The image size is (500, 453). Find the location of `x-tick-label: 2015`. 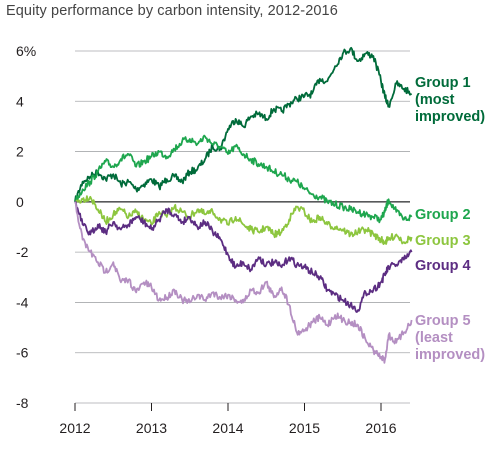

x-tick-label: 2015 is located at coordinates (304, 428).